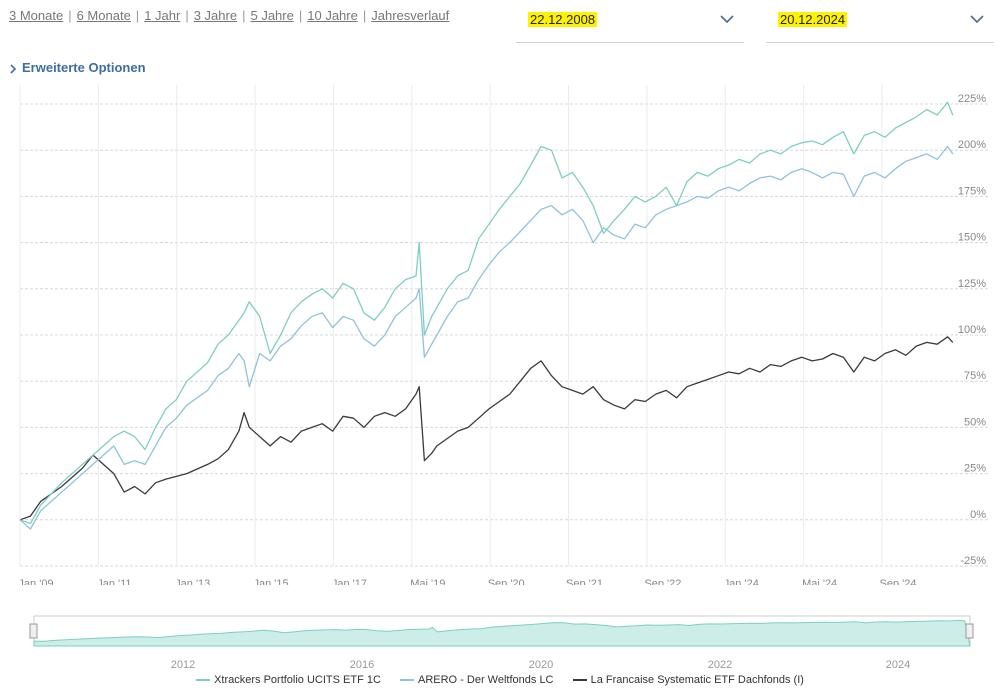 This screenshot has height=695, width=1000. I want to click on navigator-tick-label: 2022, so click(720, 665).